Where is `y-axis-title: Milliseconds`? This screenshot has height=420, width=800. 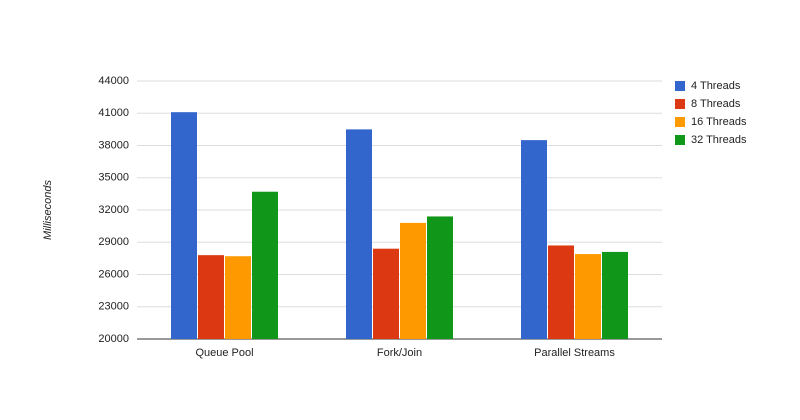 y-axis-title: Milliseconds is located at coordinates (48, 210).